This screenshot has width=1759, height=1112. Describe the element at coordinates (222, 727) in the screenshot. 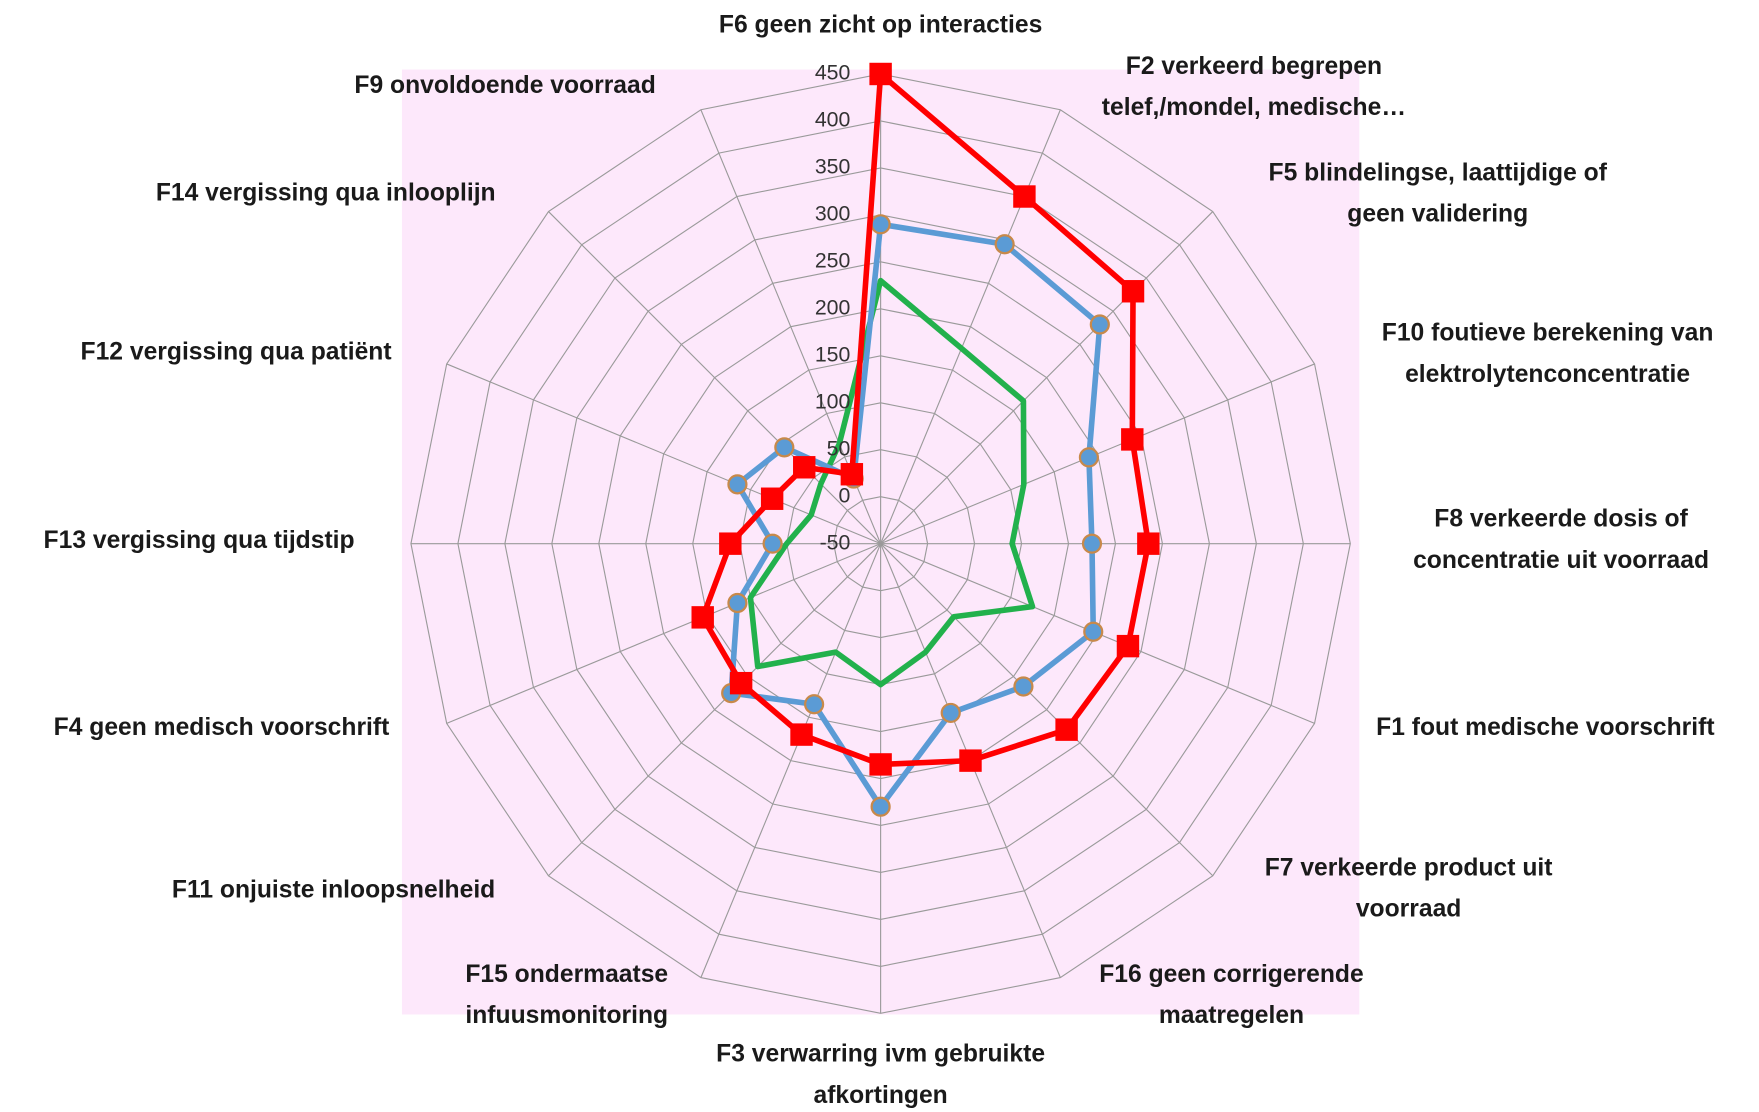

I see `category-label: F4 geen medisch voorschrift` at that location.